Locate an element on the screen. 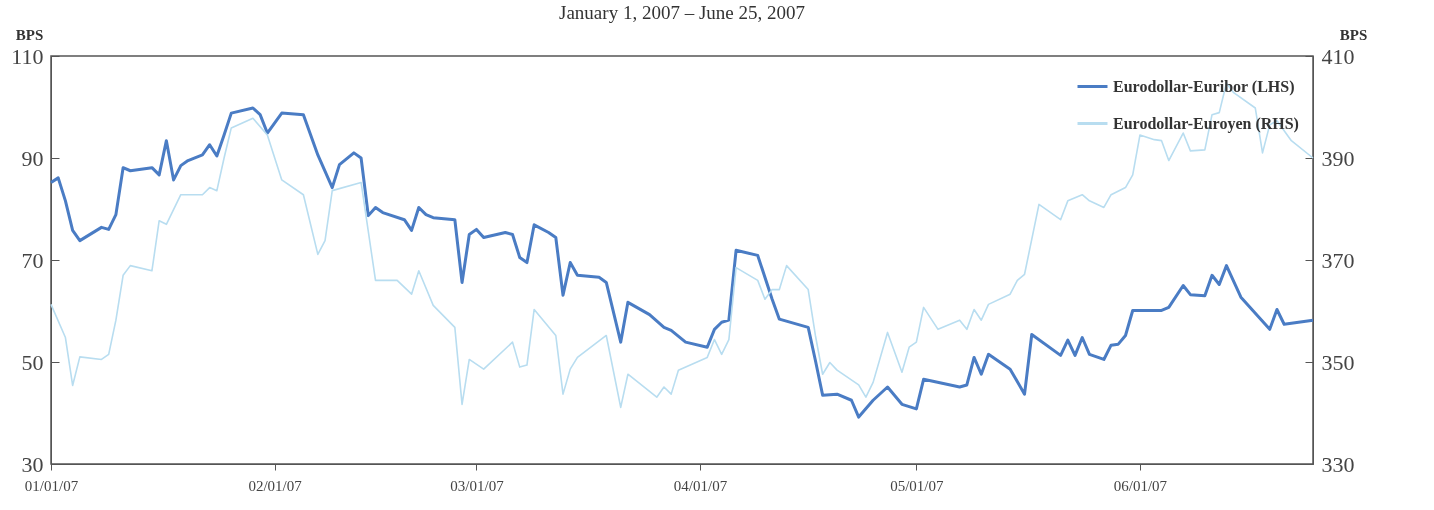 This screenshot has width=1434, height=510. x-tick-label: 04/01/07 is located at coordinates (700, 485).